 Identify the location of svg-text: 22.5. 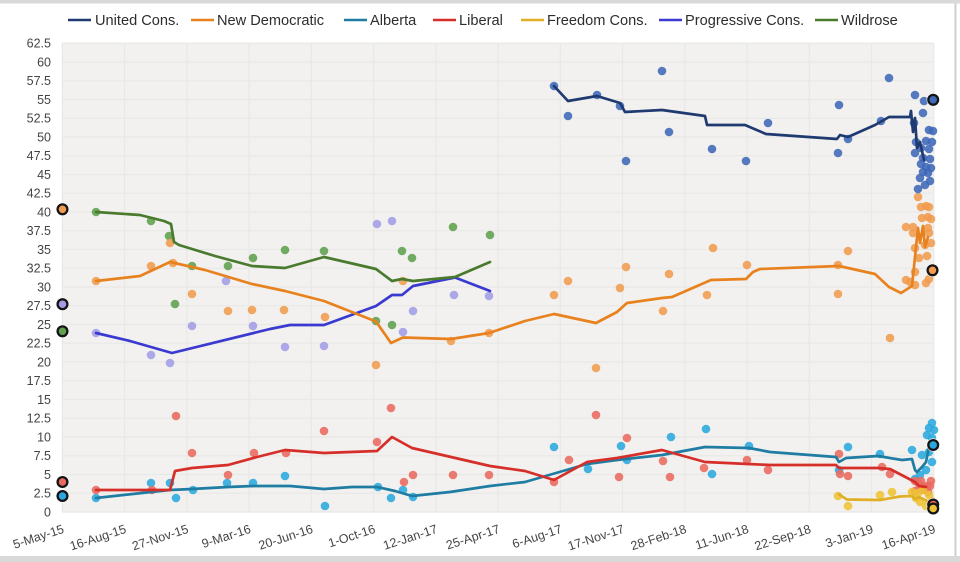
(39, 344).